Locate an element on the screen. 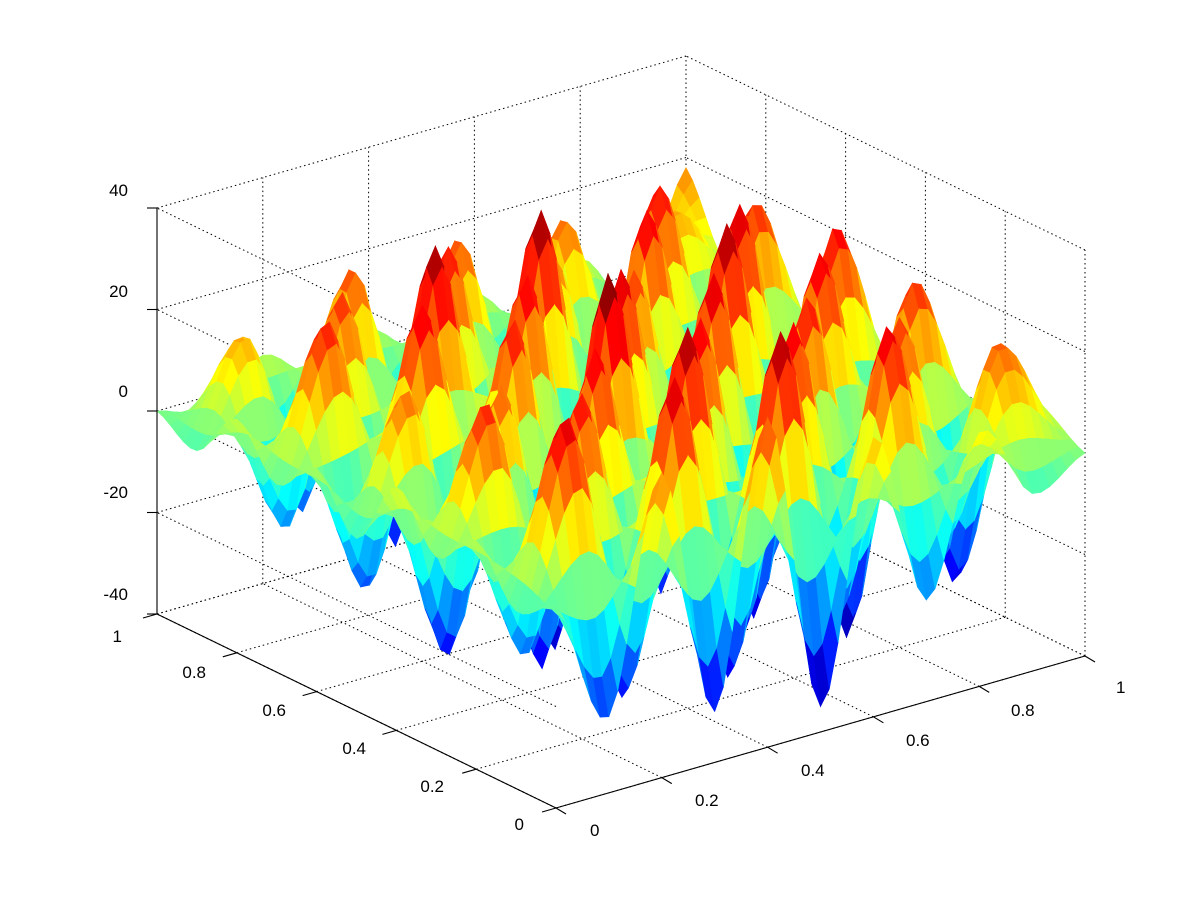 The height and width of the screenshot is (905, 1200). y-tick-label: 0.4 is located at coordinates (354, 748).